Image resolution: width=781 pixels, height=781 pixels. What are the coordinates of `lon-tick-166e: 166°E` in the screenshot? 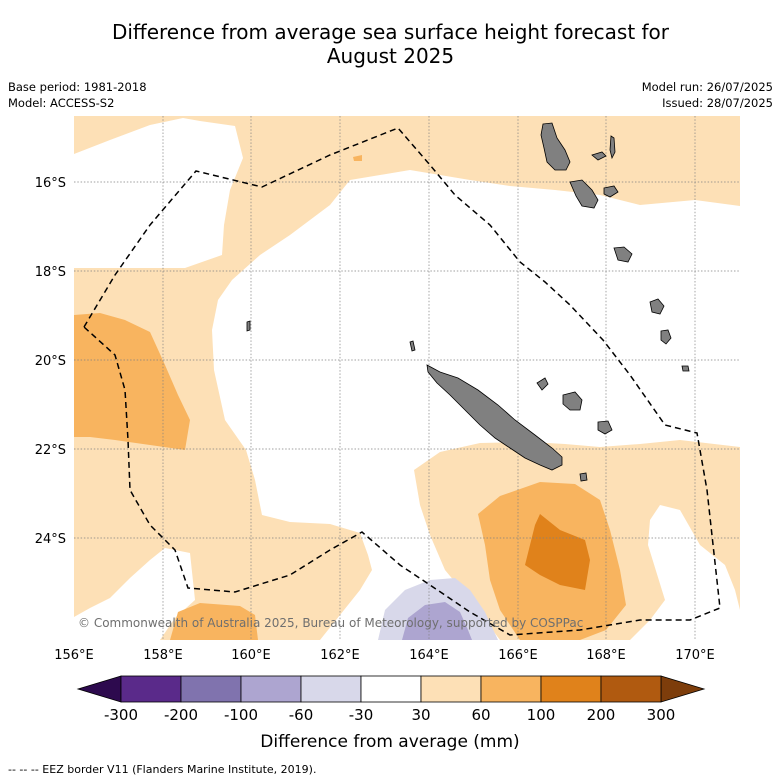 It's located at (518, 655).